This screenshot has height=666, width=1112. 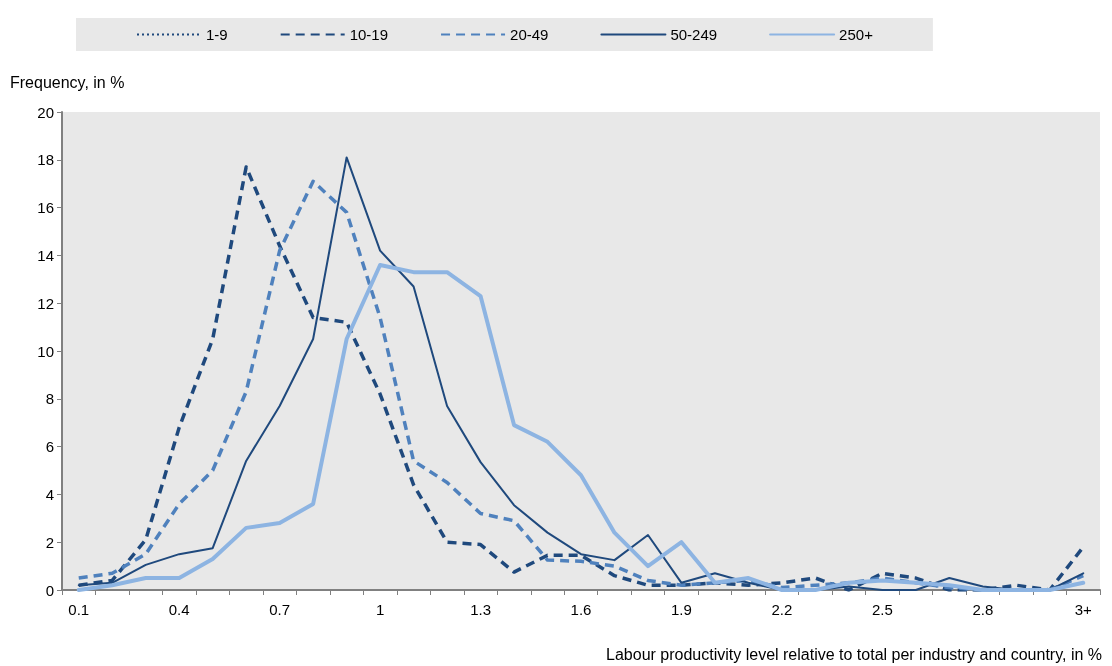 What do you see at coordinates (854, 654) in the screenshot?
I see `x-axis-title: Labour productivity level relative to total per industry and country, in %` at bounding box center [854, 654].